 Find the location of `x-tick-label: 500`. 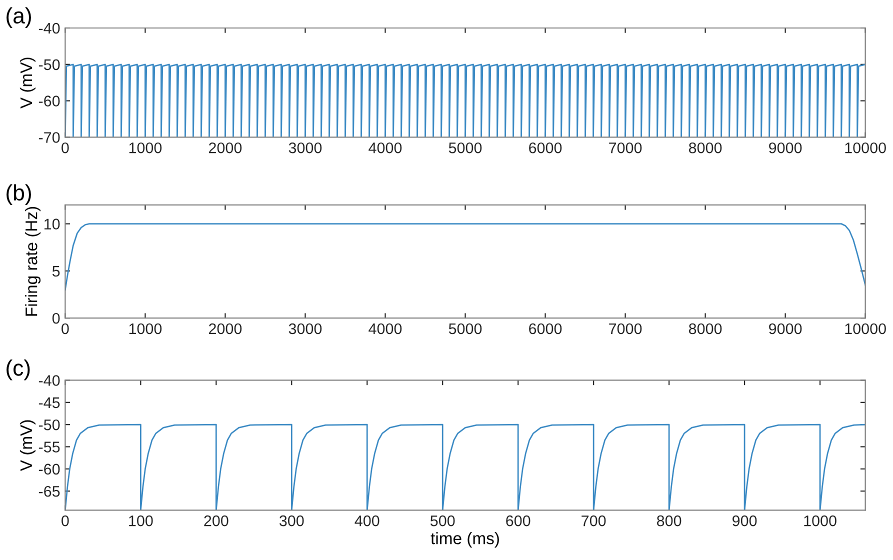

x-tick-label: 500 is located at coordinates (442, 520).